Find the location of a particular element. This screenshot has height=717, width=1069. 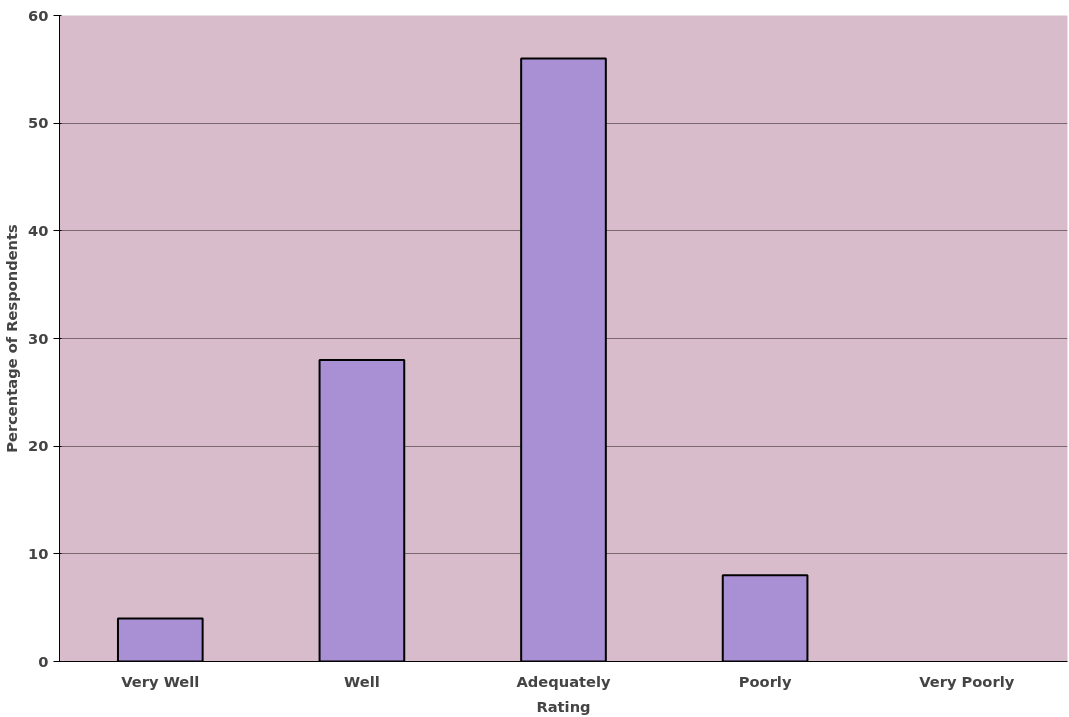

y-tick-label: 20 is located at coordinates (38, 446).